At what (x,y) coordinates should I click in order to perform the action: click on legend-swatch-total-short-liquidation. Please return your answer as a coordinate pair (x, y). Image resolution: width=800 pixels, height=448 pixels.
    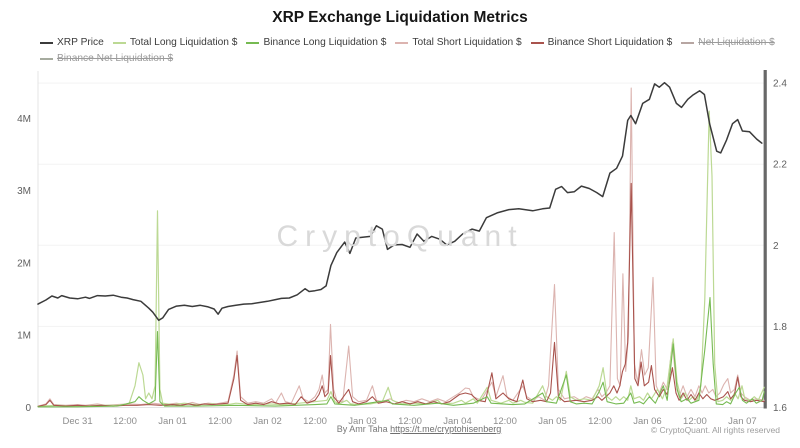
    Looking at the image, I should click on (402, 43).